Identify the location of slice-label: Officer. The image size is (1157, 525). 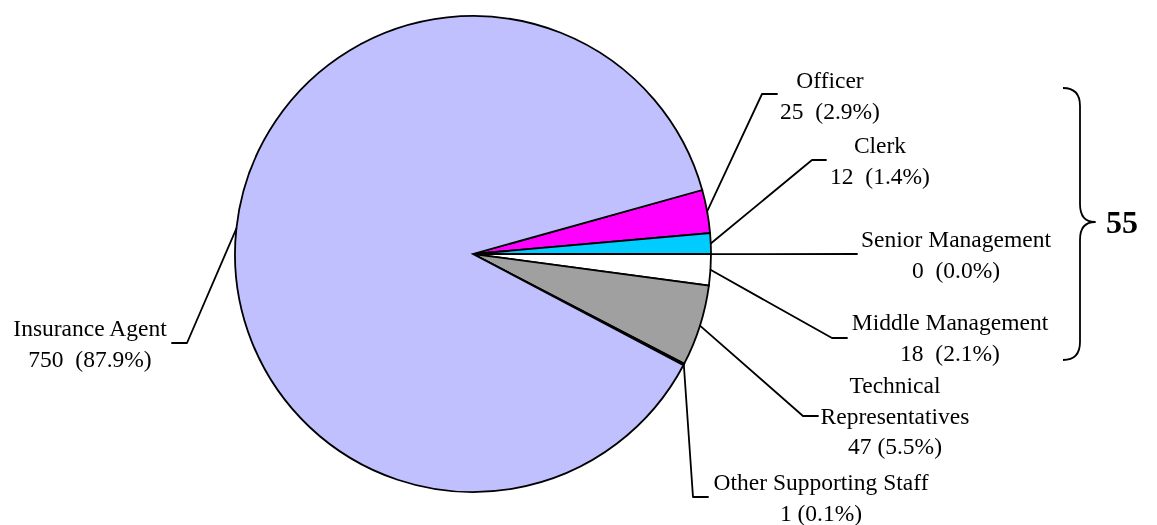
(830, 80).